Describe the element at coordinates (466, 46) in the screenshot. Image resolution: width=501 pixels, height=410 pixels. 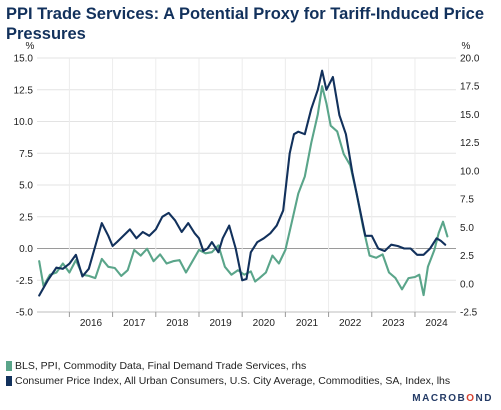
I see `right-axis-unit: %` at that location.